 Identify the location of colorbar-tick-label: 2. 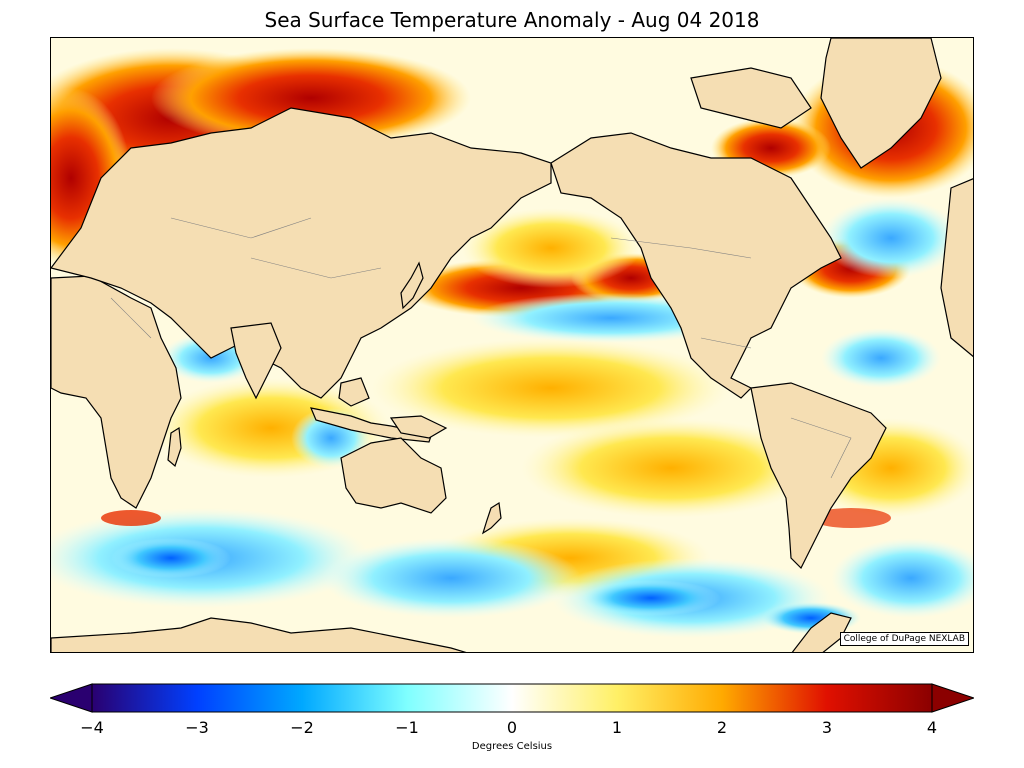
(722, 727).